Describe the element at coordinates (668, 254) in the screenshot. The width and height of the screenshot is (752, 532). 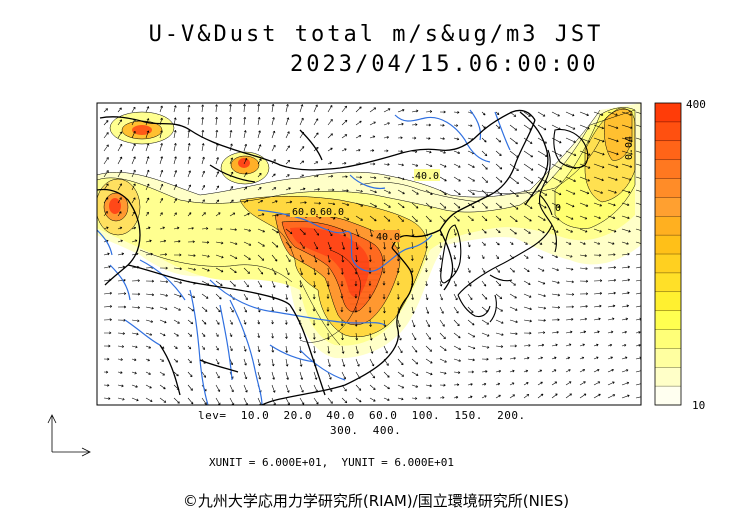
I see `colorbar-frame` at that location.